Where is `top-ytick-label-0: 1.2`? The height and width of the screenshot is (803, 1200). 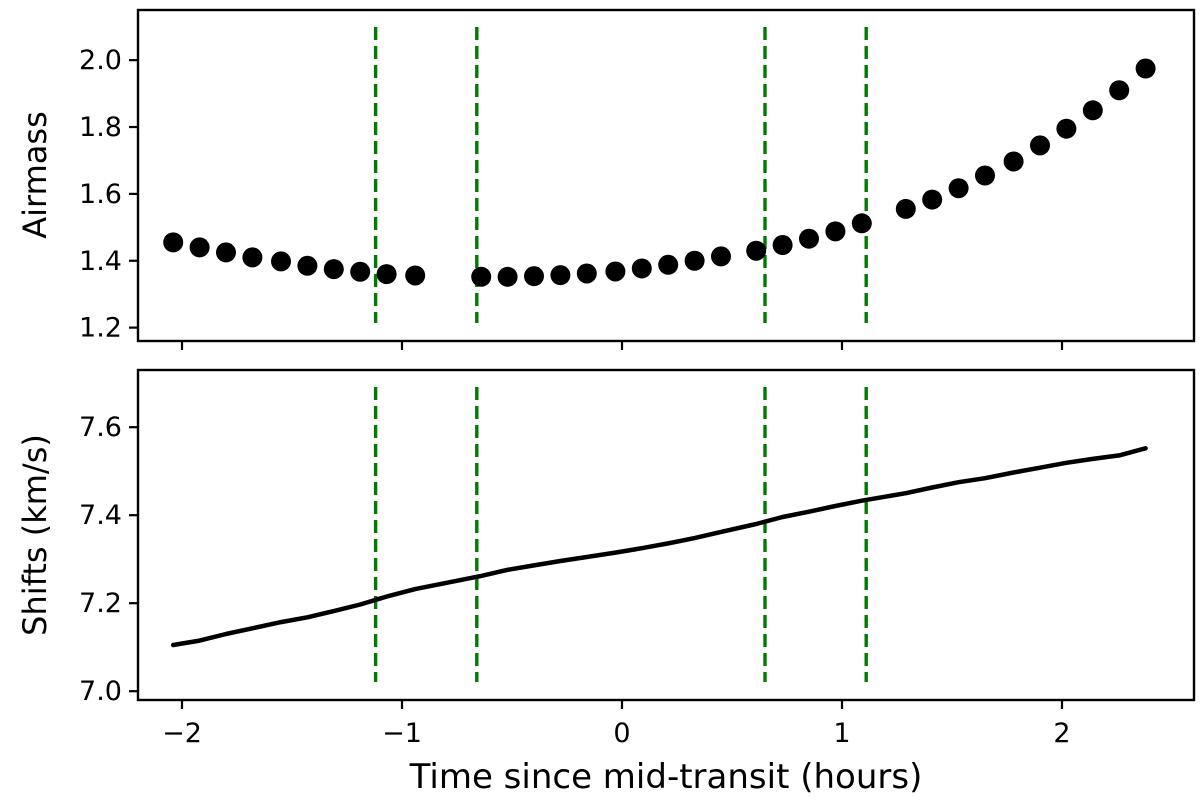
top-ytick-label-0: 1.2 is located at coordinates (100, 328).